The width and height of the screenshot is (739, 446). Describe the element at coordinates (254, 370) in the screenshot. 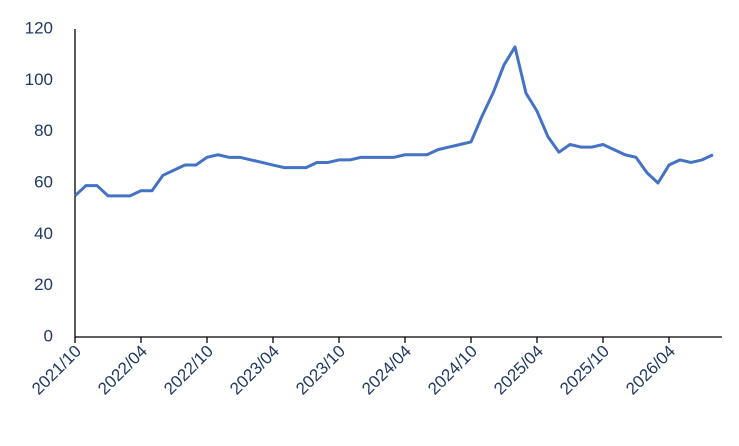

I see `x-tick-label: 2023/04` at that location.